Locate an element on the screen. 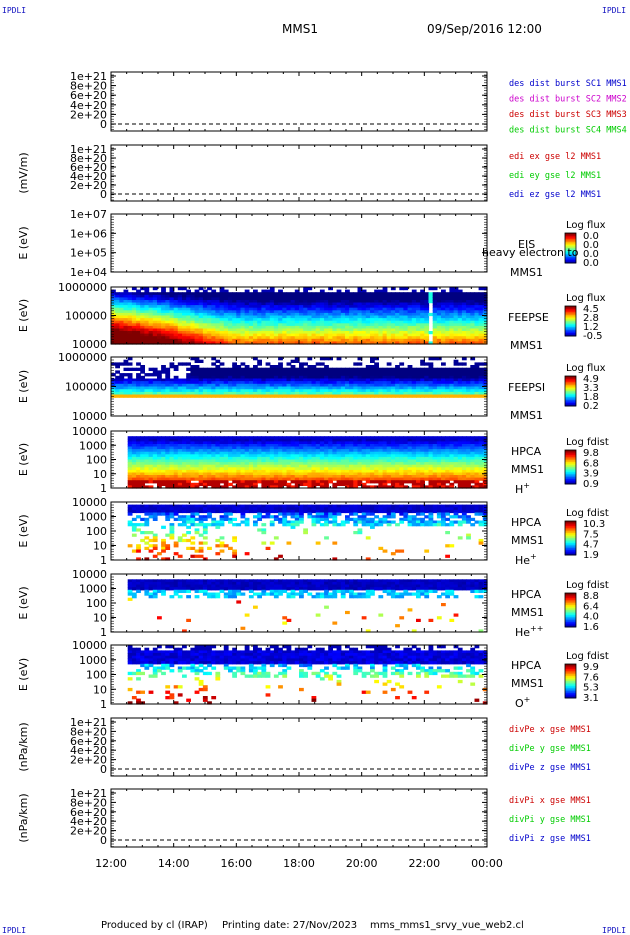 This screenshot has width=630, height=935. species-label: O+ is located at coordinates (522, 702).